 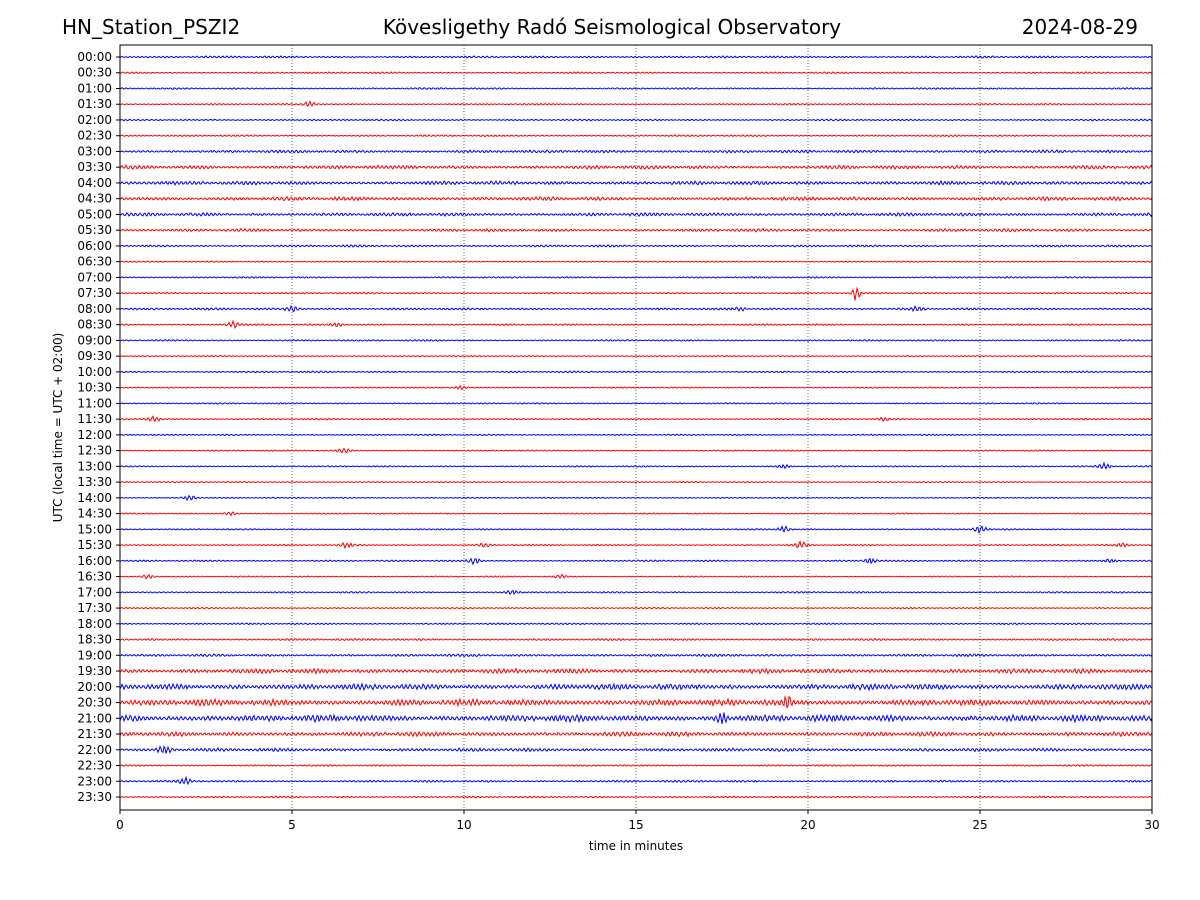 I want to click on y-tick-label: 22:30, so click(x=94, y=766).